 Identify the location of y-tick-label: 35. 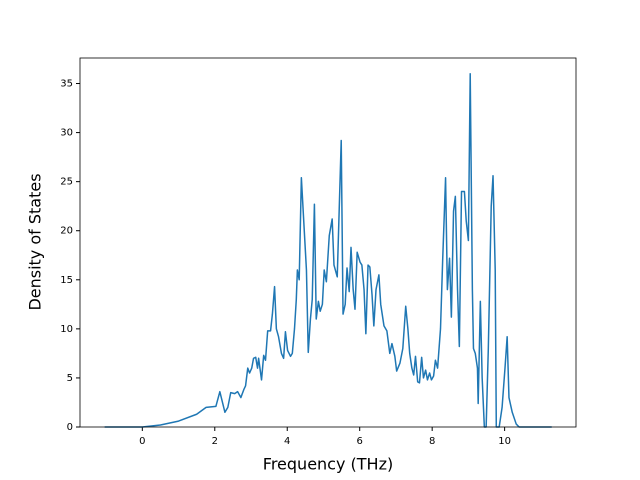
(66, 84).